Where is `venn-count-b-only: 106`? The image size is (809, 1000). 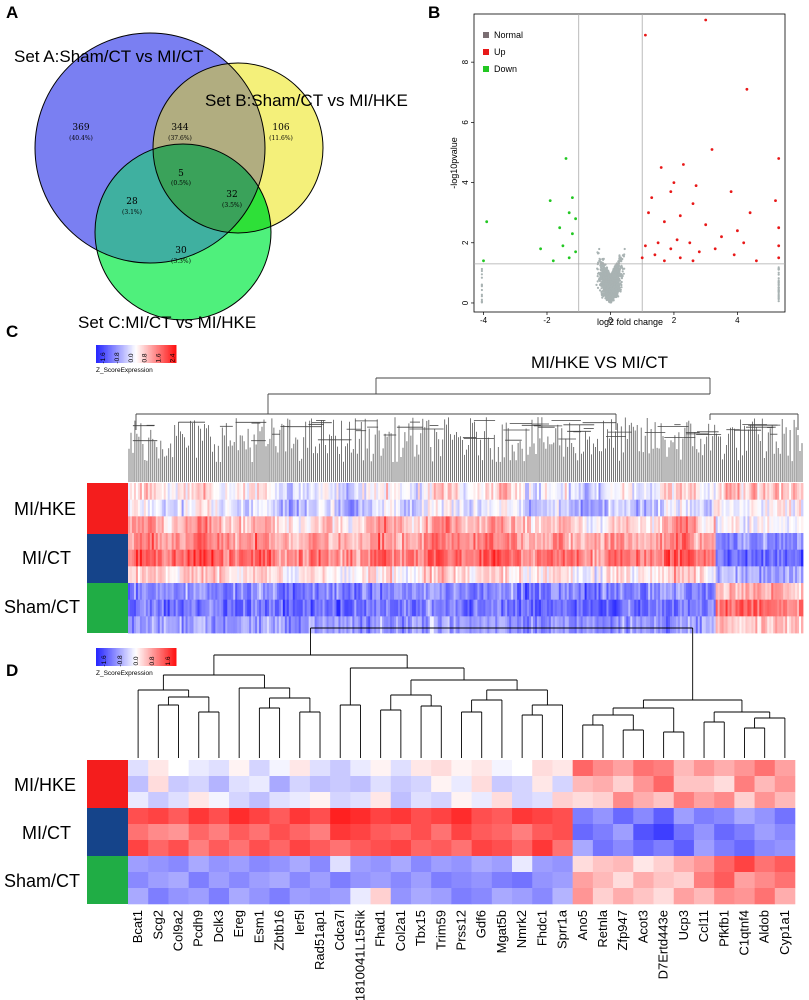
venn-count-b-only: 106 is located at coordinates (280, 128).